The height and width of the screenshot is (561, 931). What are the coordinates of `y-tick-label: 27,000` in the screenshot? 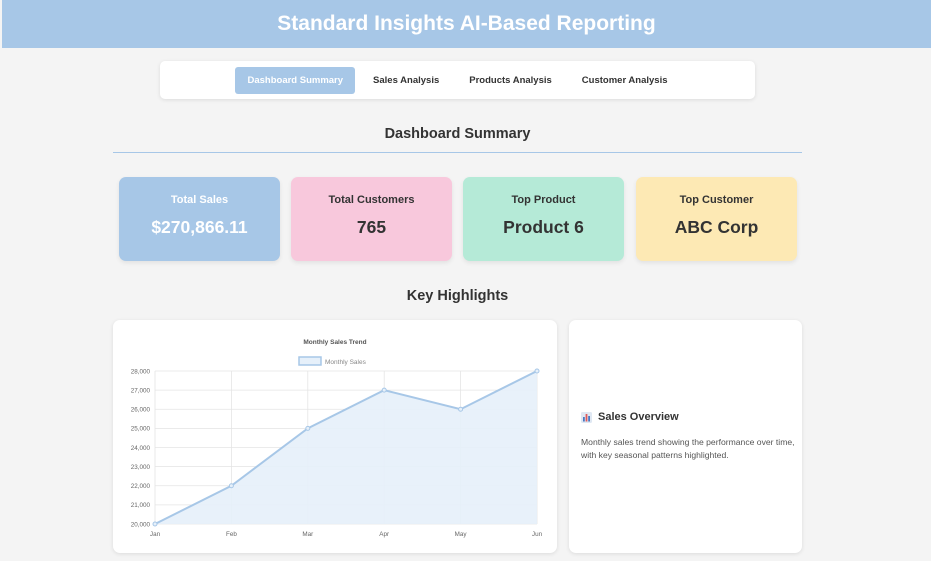 It's located at (141, 390).